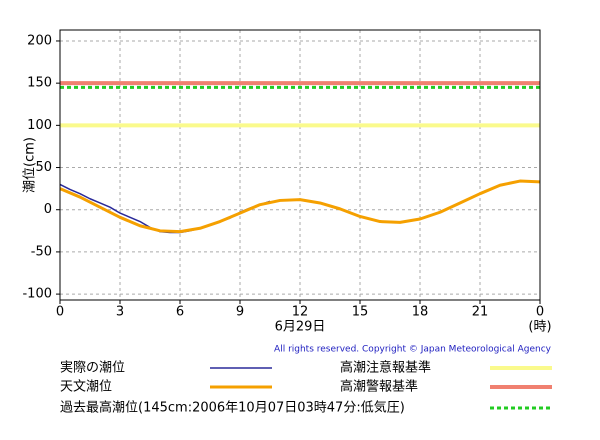 This screenshot has height=440, width=600. I want to click on y-tick-label: 0, so click(48, 209).